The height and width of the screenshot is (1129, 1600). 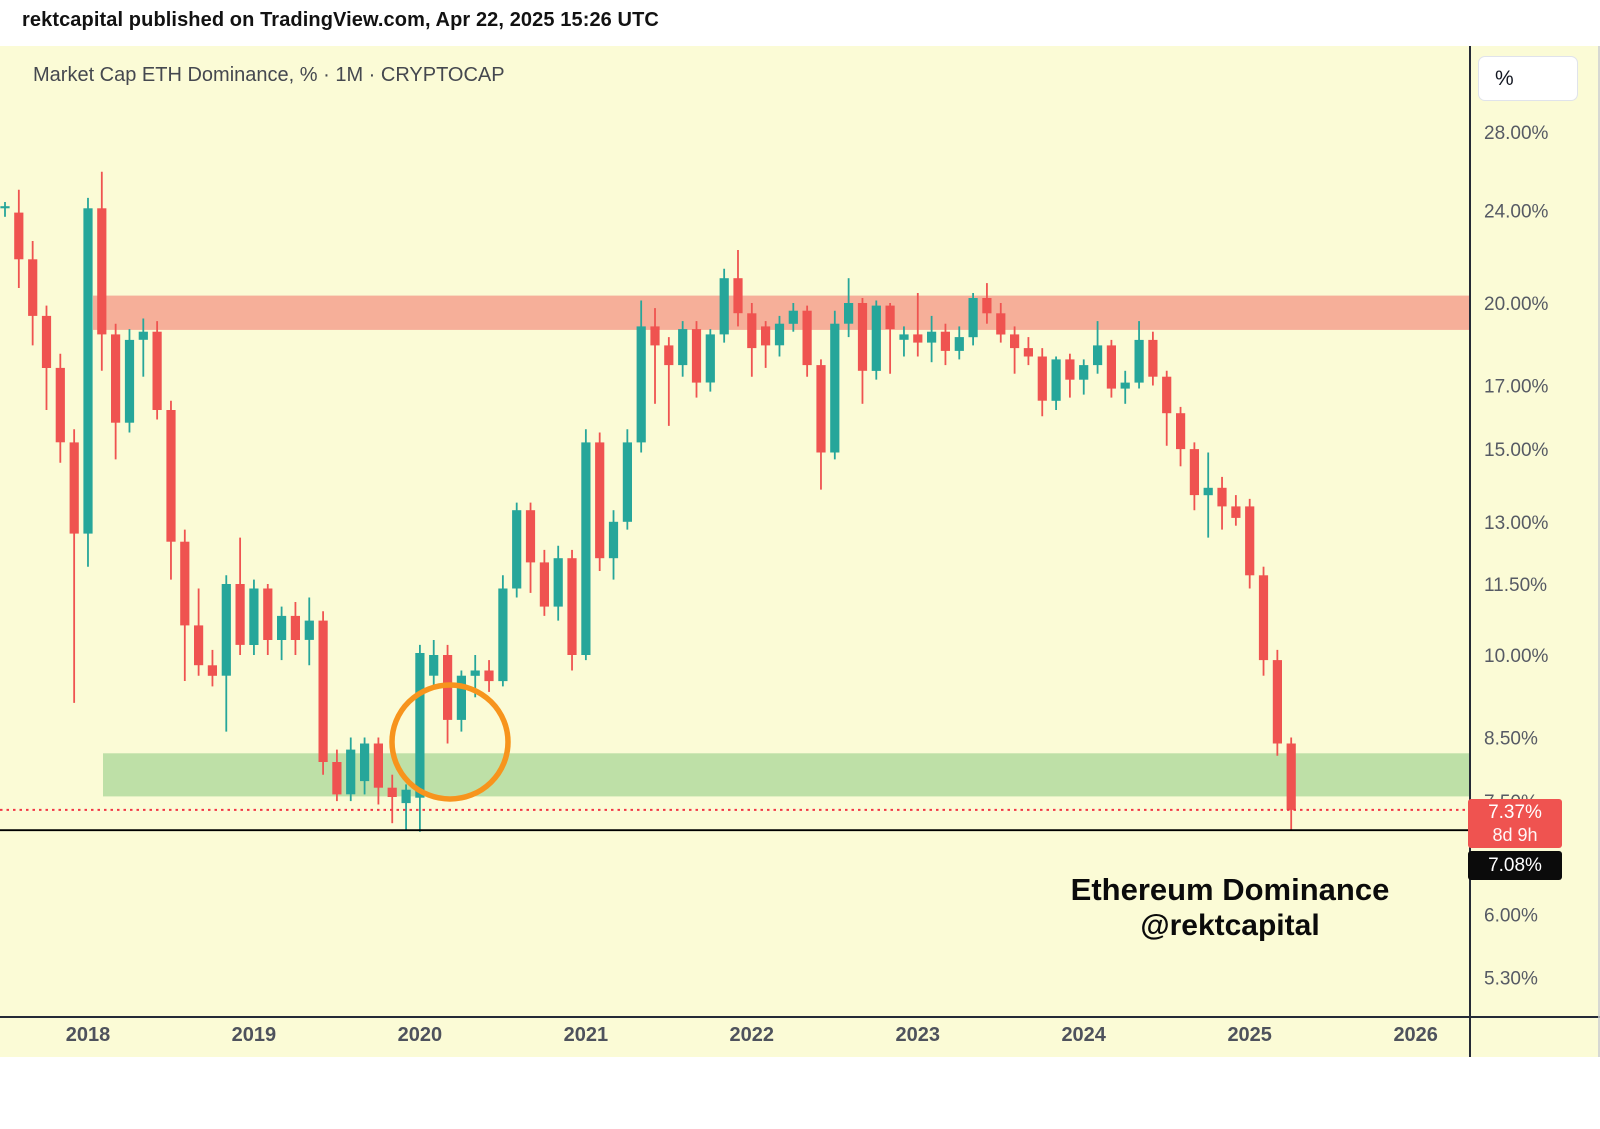 What do you see at coordinates (1528, 78) in the screenshot?
I see `price-axis-unit-button: %` at bounding box center [1528, 78].